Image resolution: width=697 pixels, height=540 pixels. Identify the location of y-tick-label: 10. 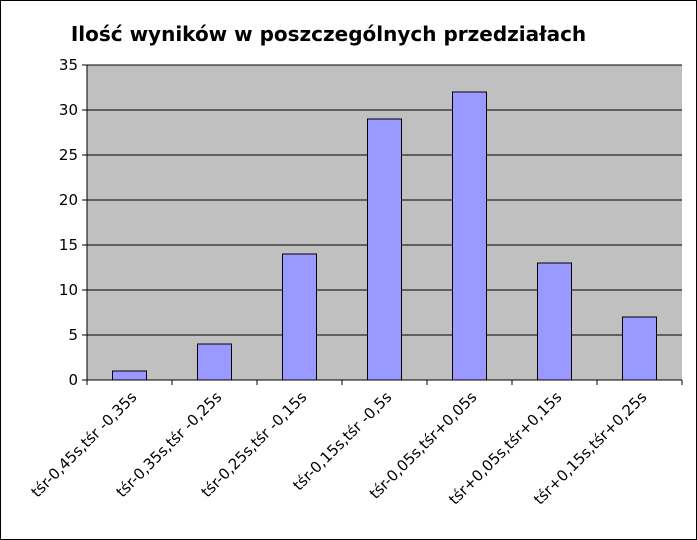
(68, 290).